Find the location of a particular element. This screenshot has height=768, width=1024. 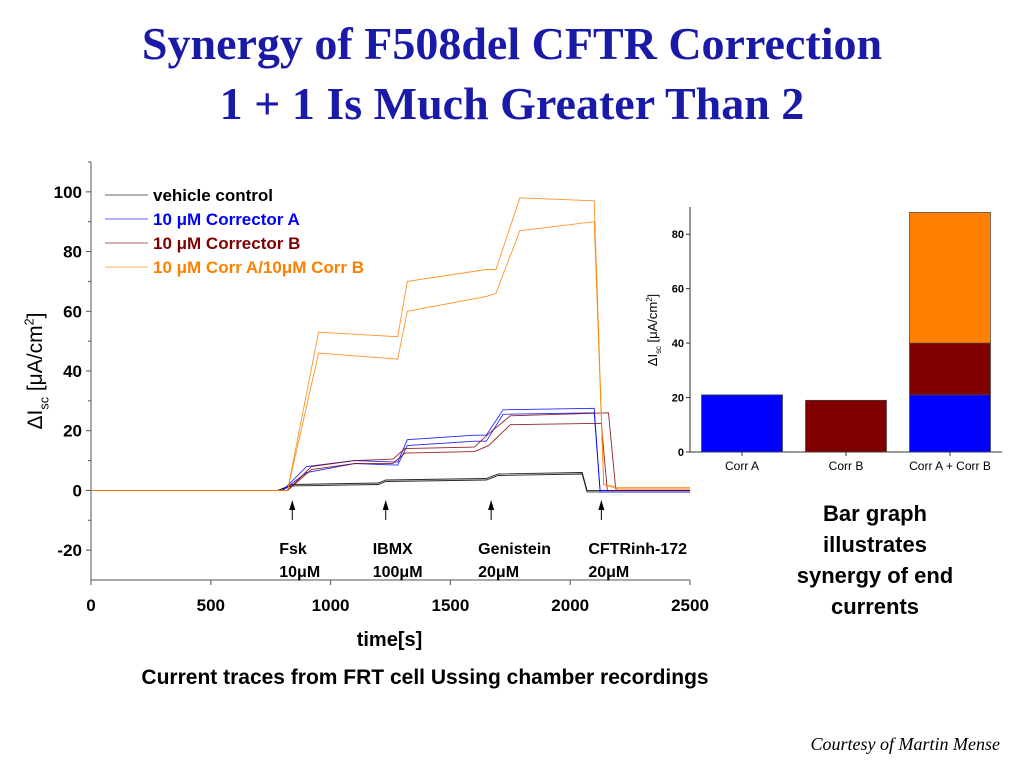

bar-category-label: Corr A is located at coordinates (742, 466).